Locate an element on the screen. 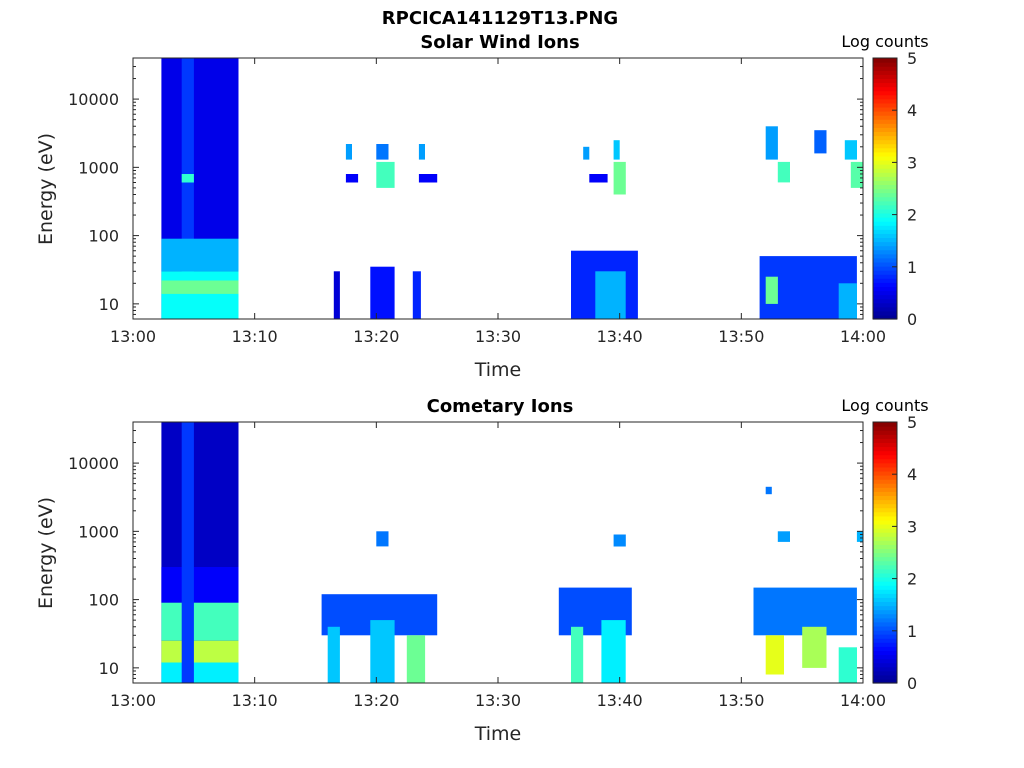 This screenshot has height=768, width=1024. x-tick-label: 13:20 is located at coordinates (376, 336).